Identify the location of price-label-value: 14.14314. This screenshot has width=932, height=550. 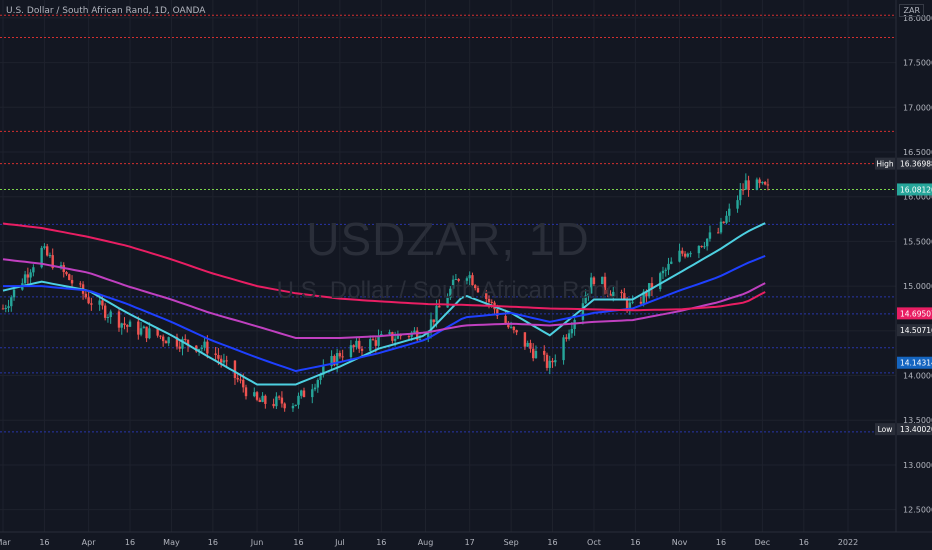
(916, 363).